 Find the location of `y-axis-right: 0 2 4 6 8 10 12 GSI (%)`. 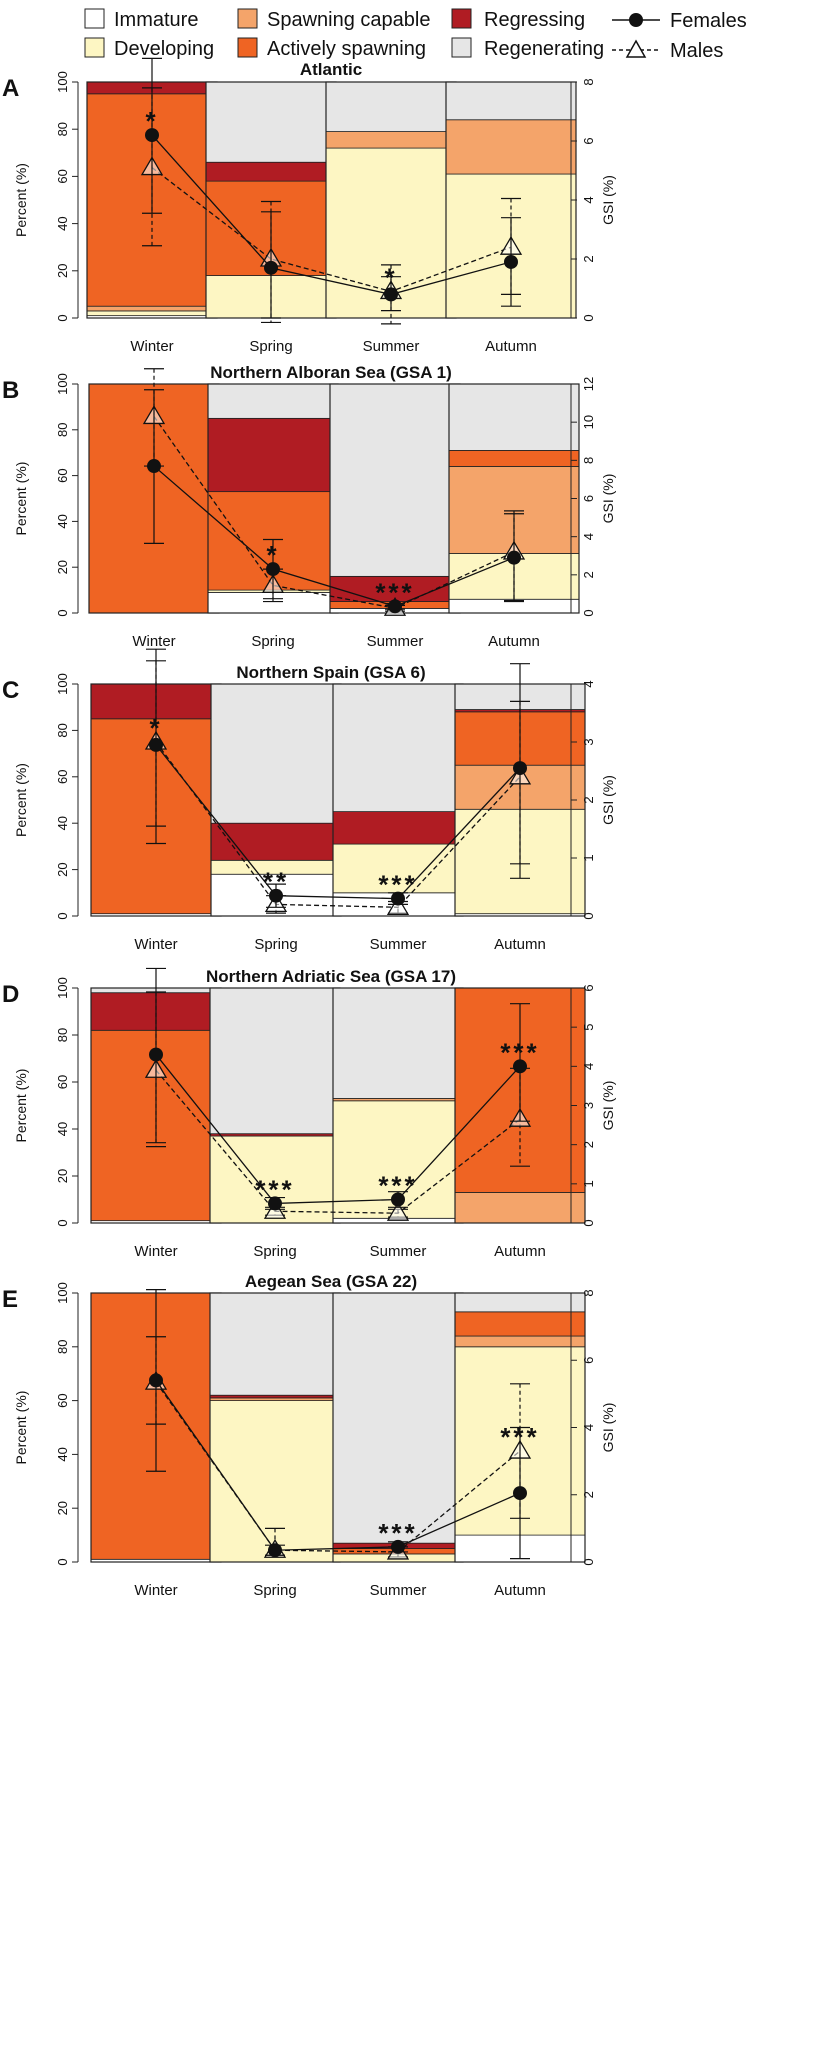

y-axis-right: 0 2 4 6 8 10 12 GSI (%) is located at coordinates (593, 497).